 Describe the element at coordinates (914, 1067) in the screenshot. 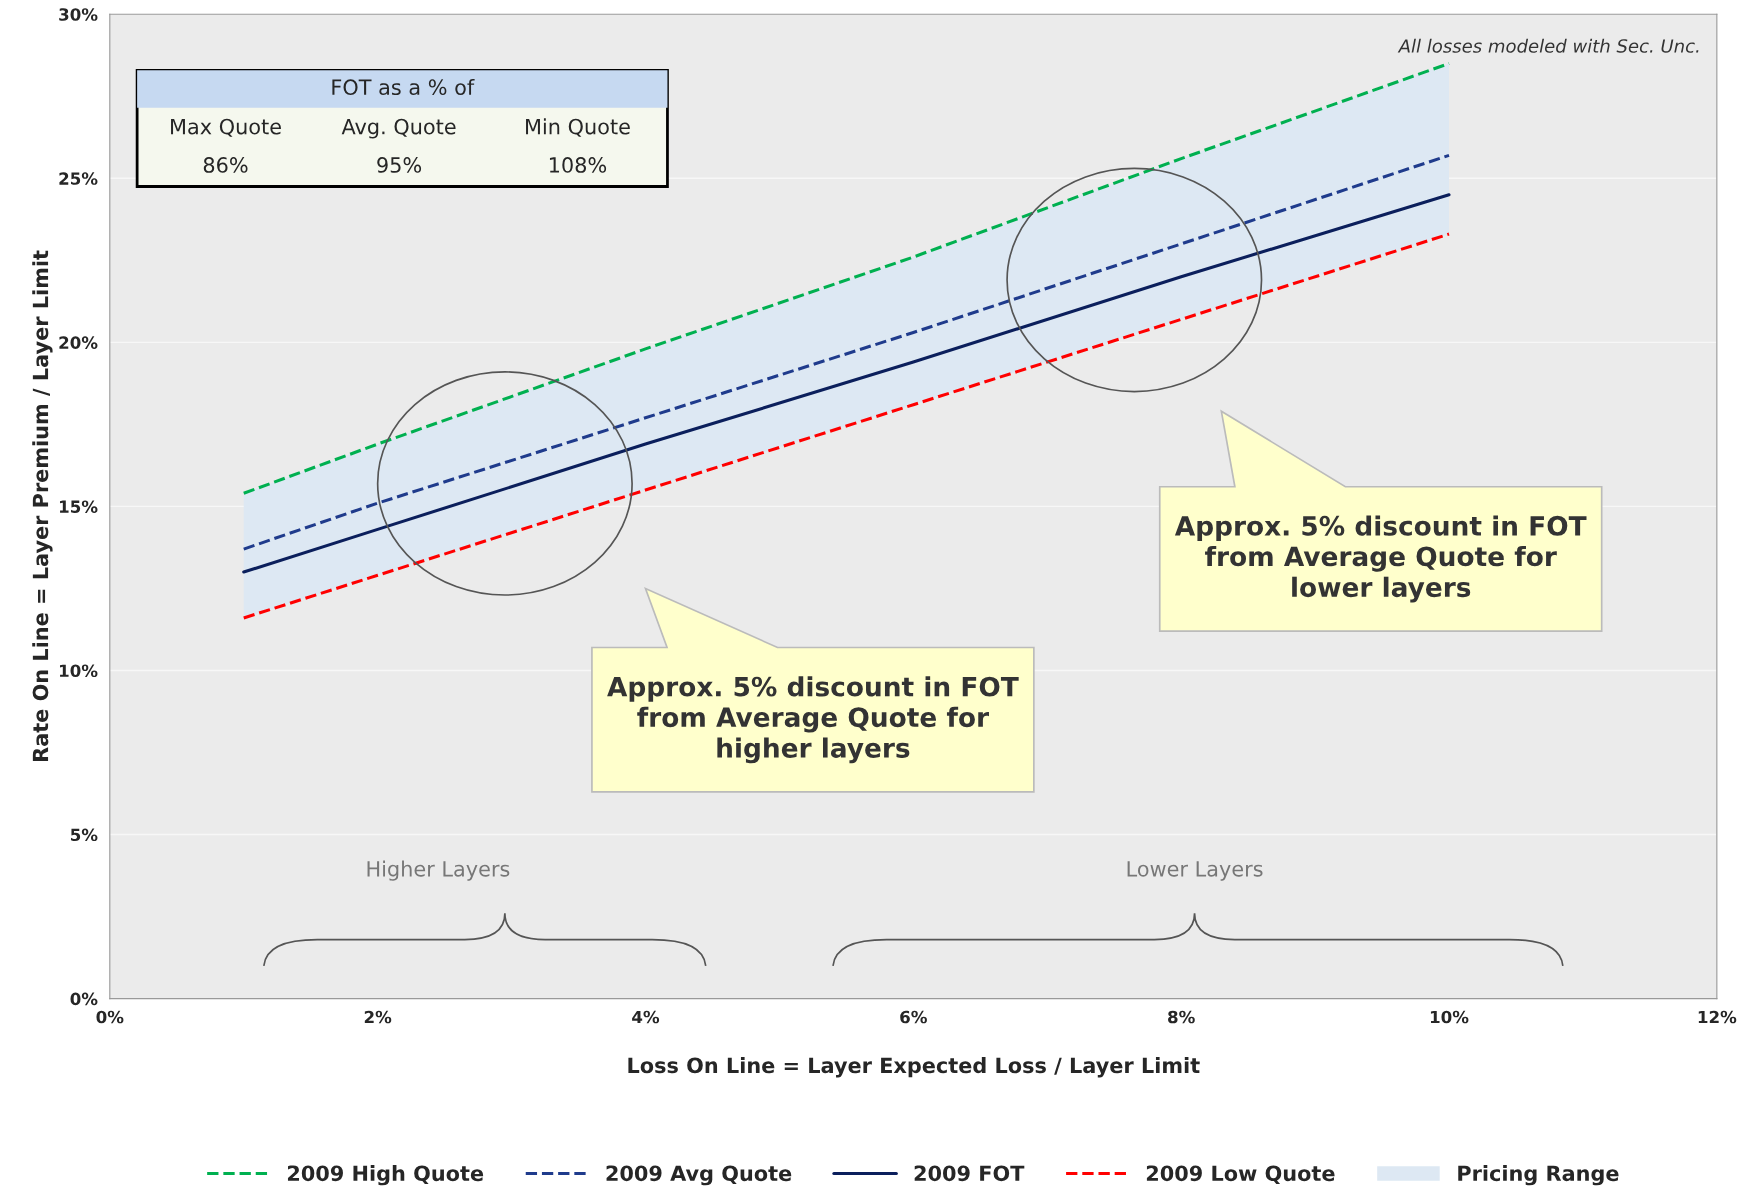

I see `x-axis-title: Loss On Line = Layer Expected Loss / Layer Limit` at that location.